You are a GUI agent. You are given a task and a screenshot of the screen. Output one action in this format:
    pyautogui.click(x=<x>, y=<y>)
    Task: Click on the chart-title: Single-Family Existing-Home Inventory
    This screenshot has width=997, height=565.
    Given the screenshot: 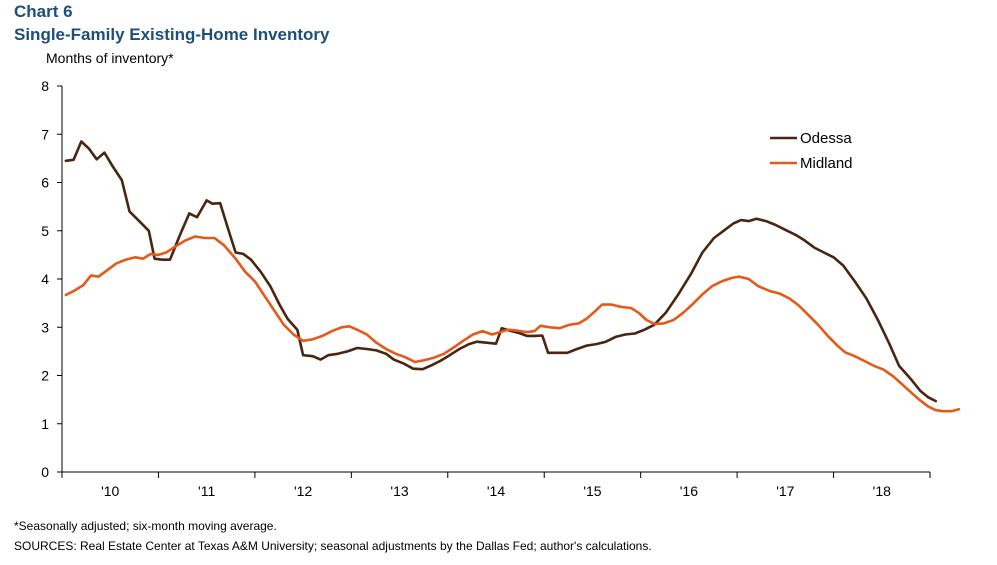 What is the action you would take?
    pyautogui.click(x=172, y=34)
    